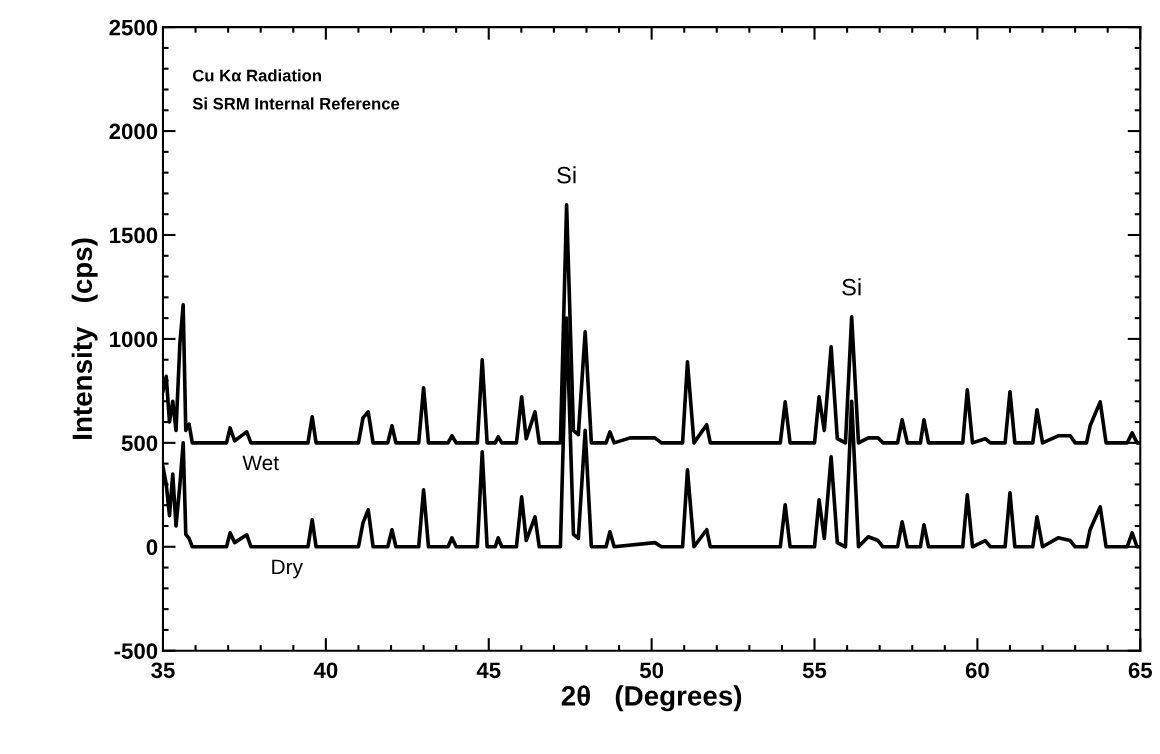 Image resolution: width=1160 pixels, height=754 pixels. I want to click on x-tick-label: 50, so click(651, 670).